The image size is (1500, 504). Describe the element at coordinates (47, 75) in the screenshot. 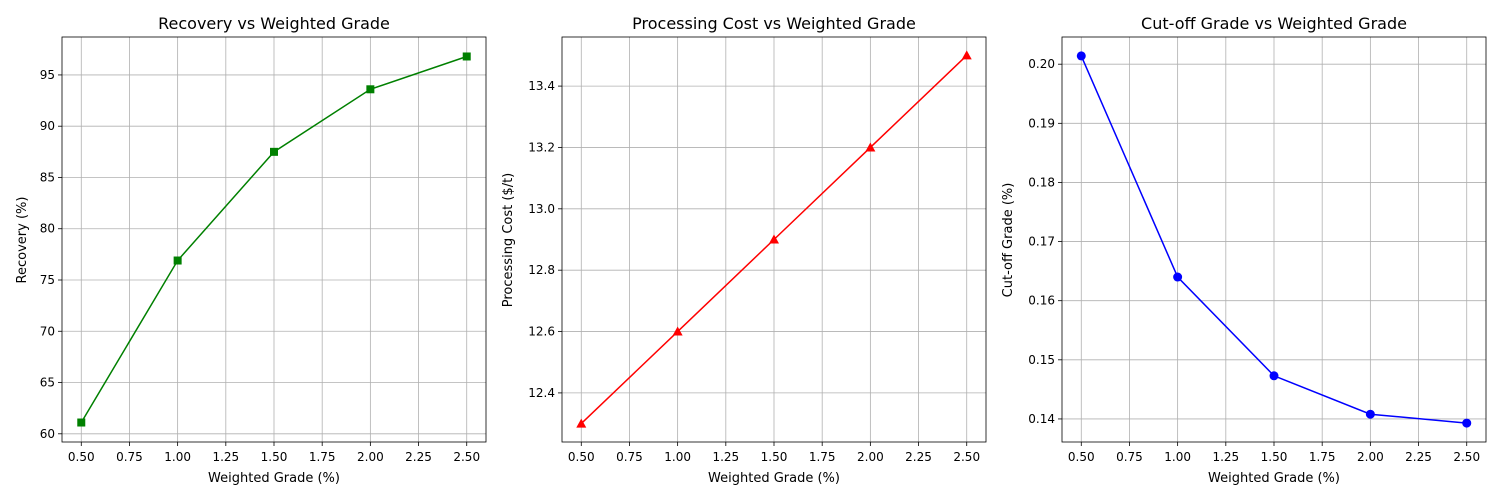

I see `y-tick-label: 95` at that location.